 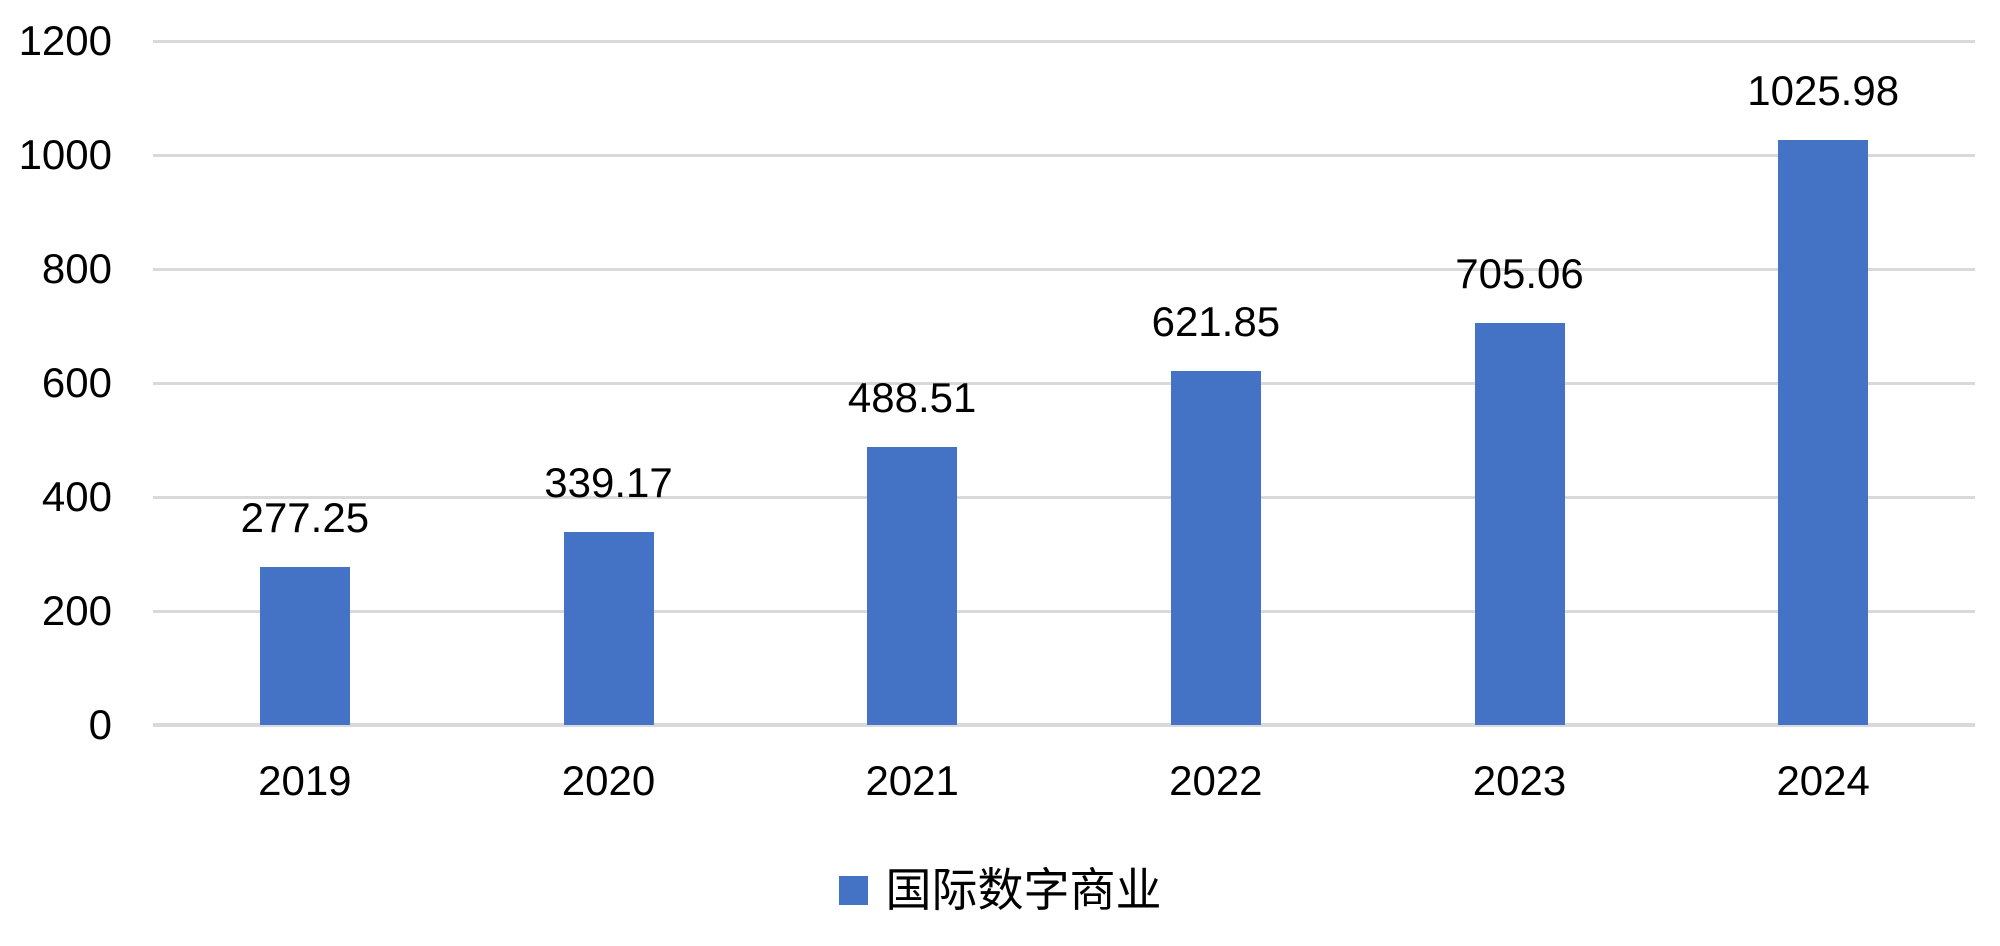 What do you see at coordinates (1823, 432) in the screenshot?
I see `bar-2024` at bounding box center [1823, 432].